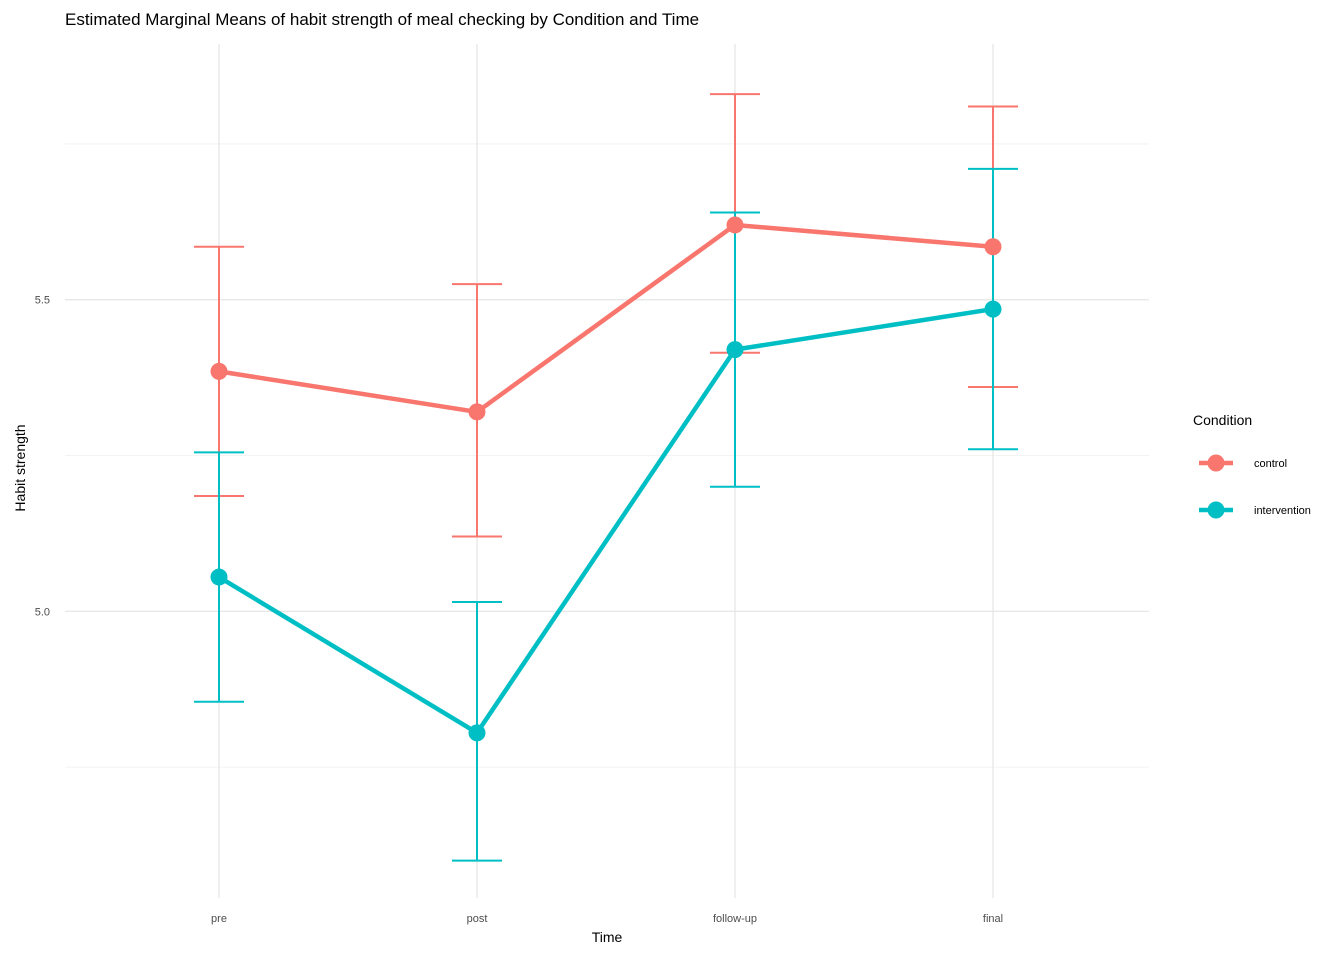 This screenshot has width=1344, height=960. I want to click on legend-items: control intervention, so click(1255, 486).